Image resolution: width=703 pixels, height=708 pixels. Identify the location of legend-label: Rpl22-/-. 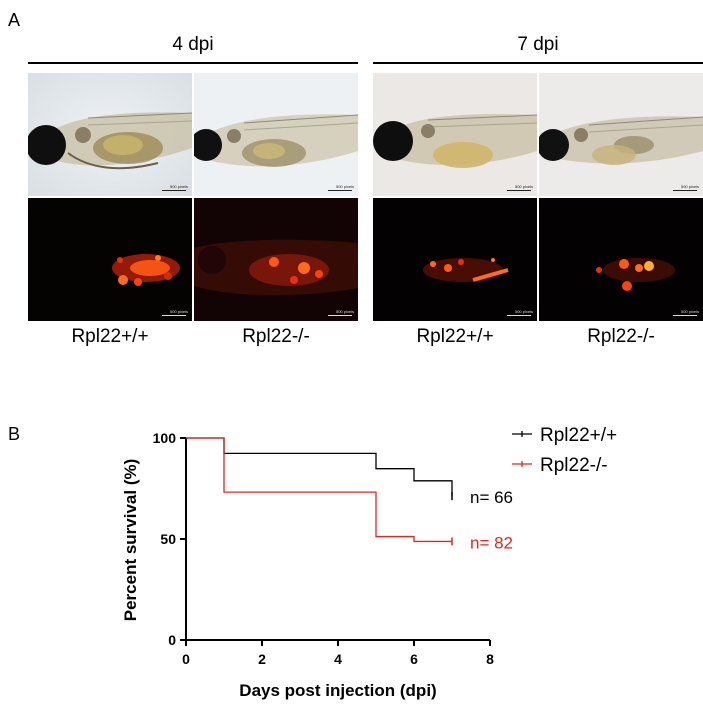
(574, 465).